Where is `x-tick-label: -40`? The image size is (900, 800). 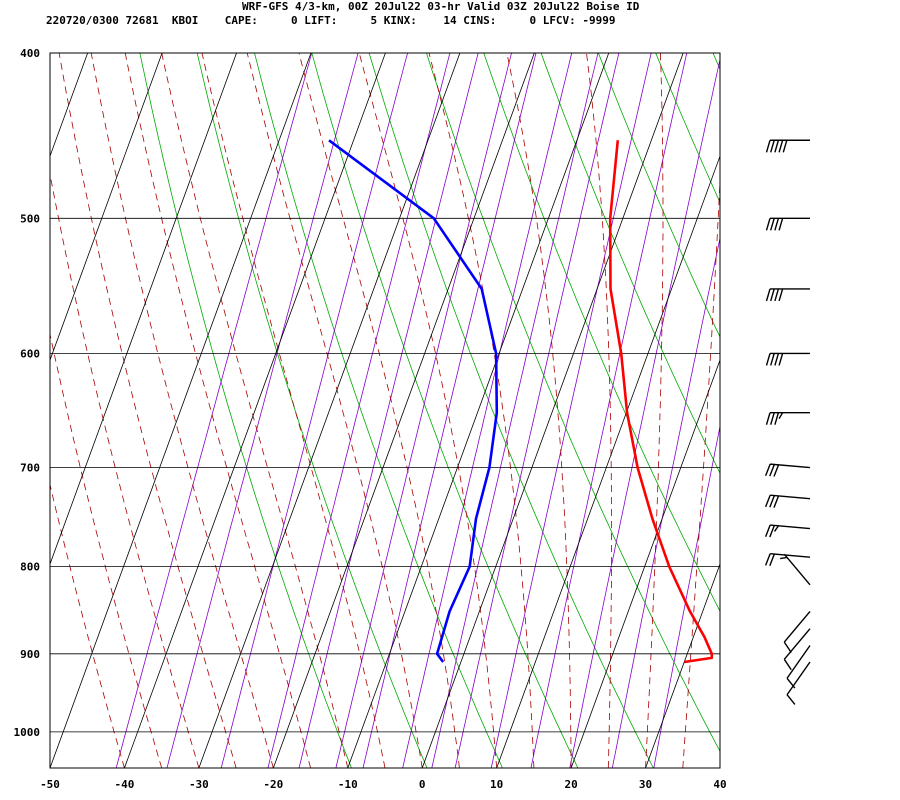
x-tick-label: -40 is located at coordinates (125, 784).